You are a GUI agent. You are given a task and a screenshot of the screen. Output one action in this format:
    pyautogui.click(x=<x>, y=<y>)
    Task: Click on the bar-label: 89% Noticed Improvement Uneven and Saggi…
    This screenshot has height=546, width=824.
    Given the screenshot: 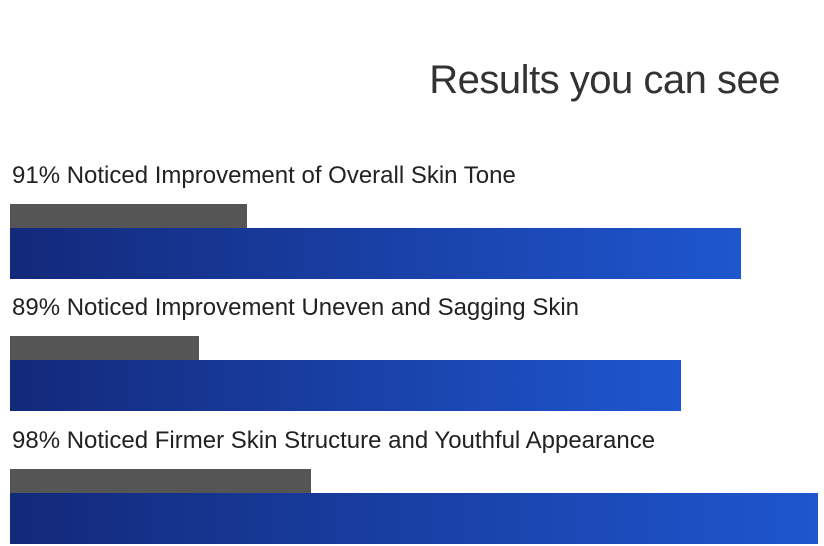 What is the action you would take?
    pyautogui.click(x=295, y=307)
    